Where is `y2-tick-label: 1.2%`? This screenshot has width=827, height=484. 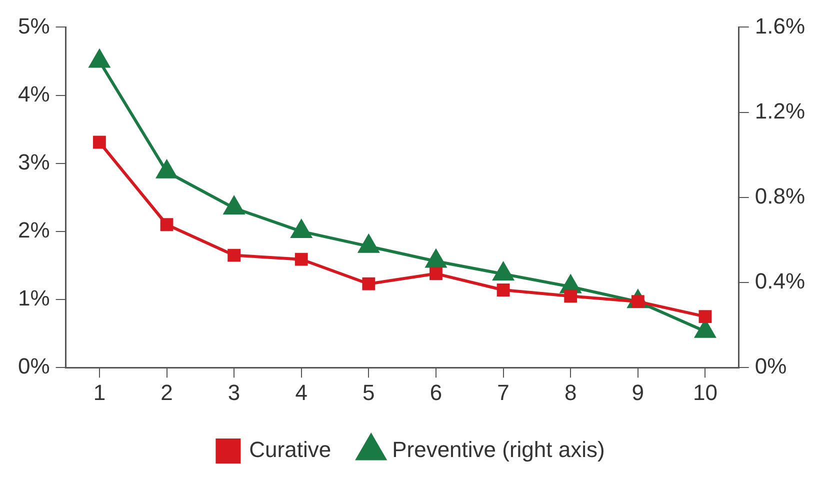
y2-tick-label: 1.2% is located at coordinates (780, 111).